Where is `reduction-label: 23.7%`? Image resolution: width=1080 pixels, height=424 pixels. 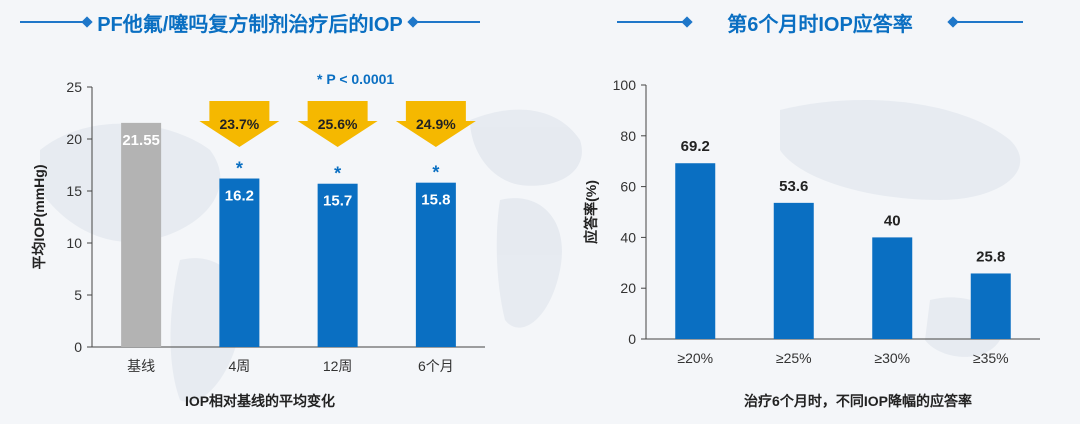
reduction-label: 23.7% is located at coordinates (240, 124).